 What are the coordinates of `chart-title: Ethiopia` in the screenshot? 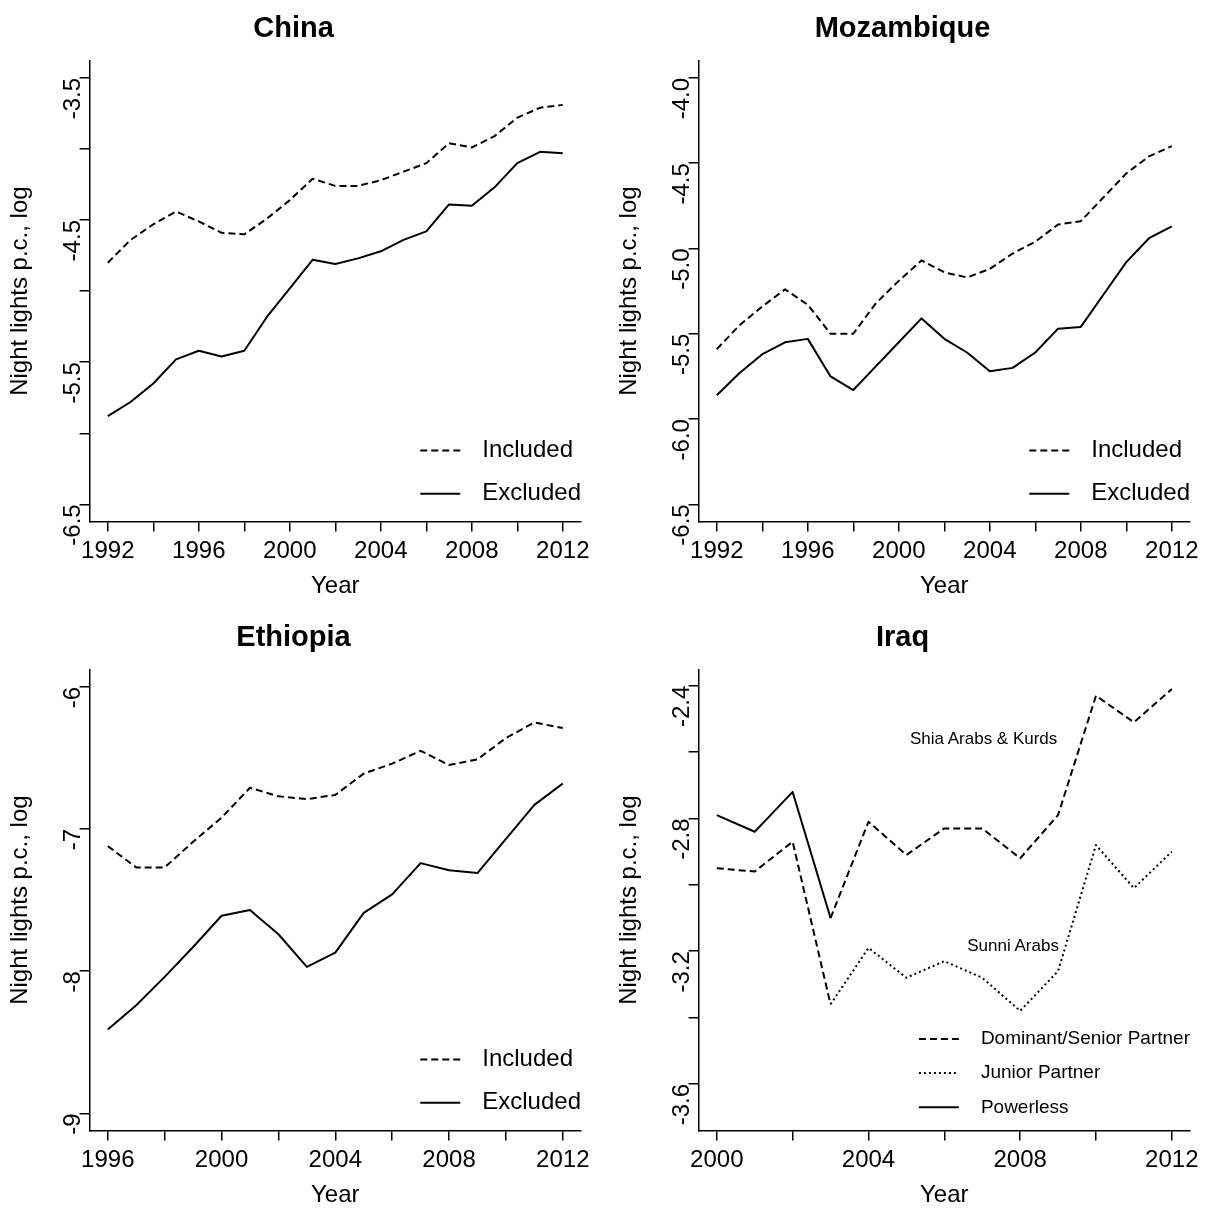 It's located at (294, 636).